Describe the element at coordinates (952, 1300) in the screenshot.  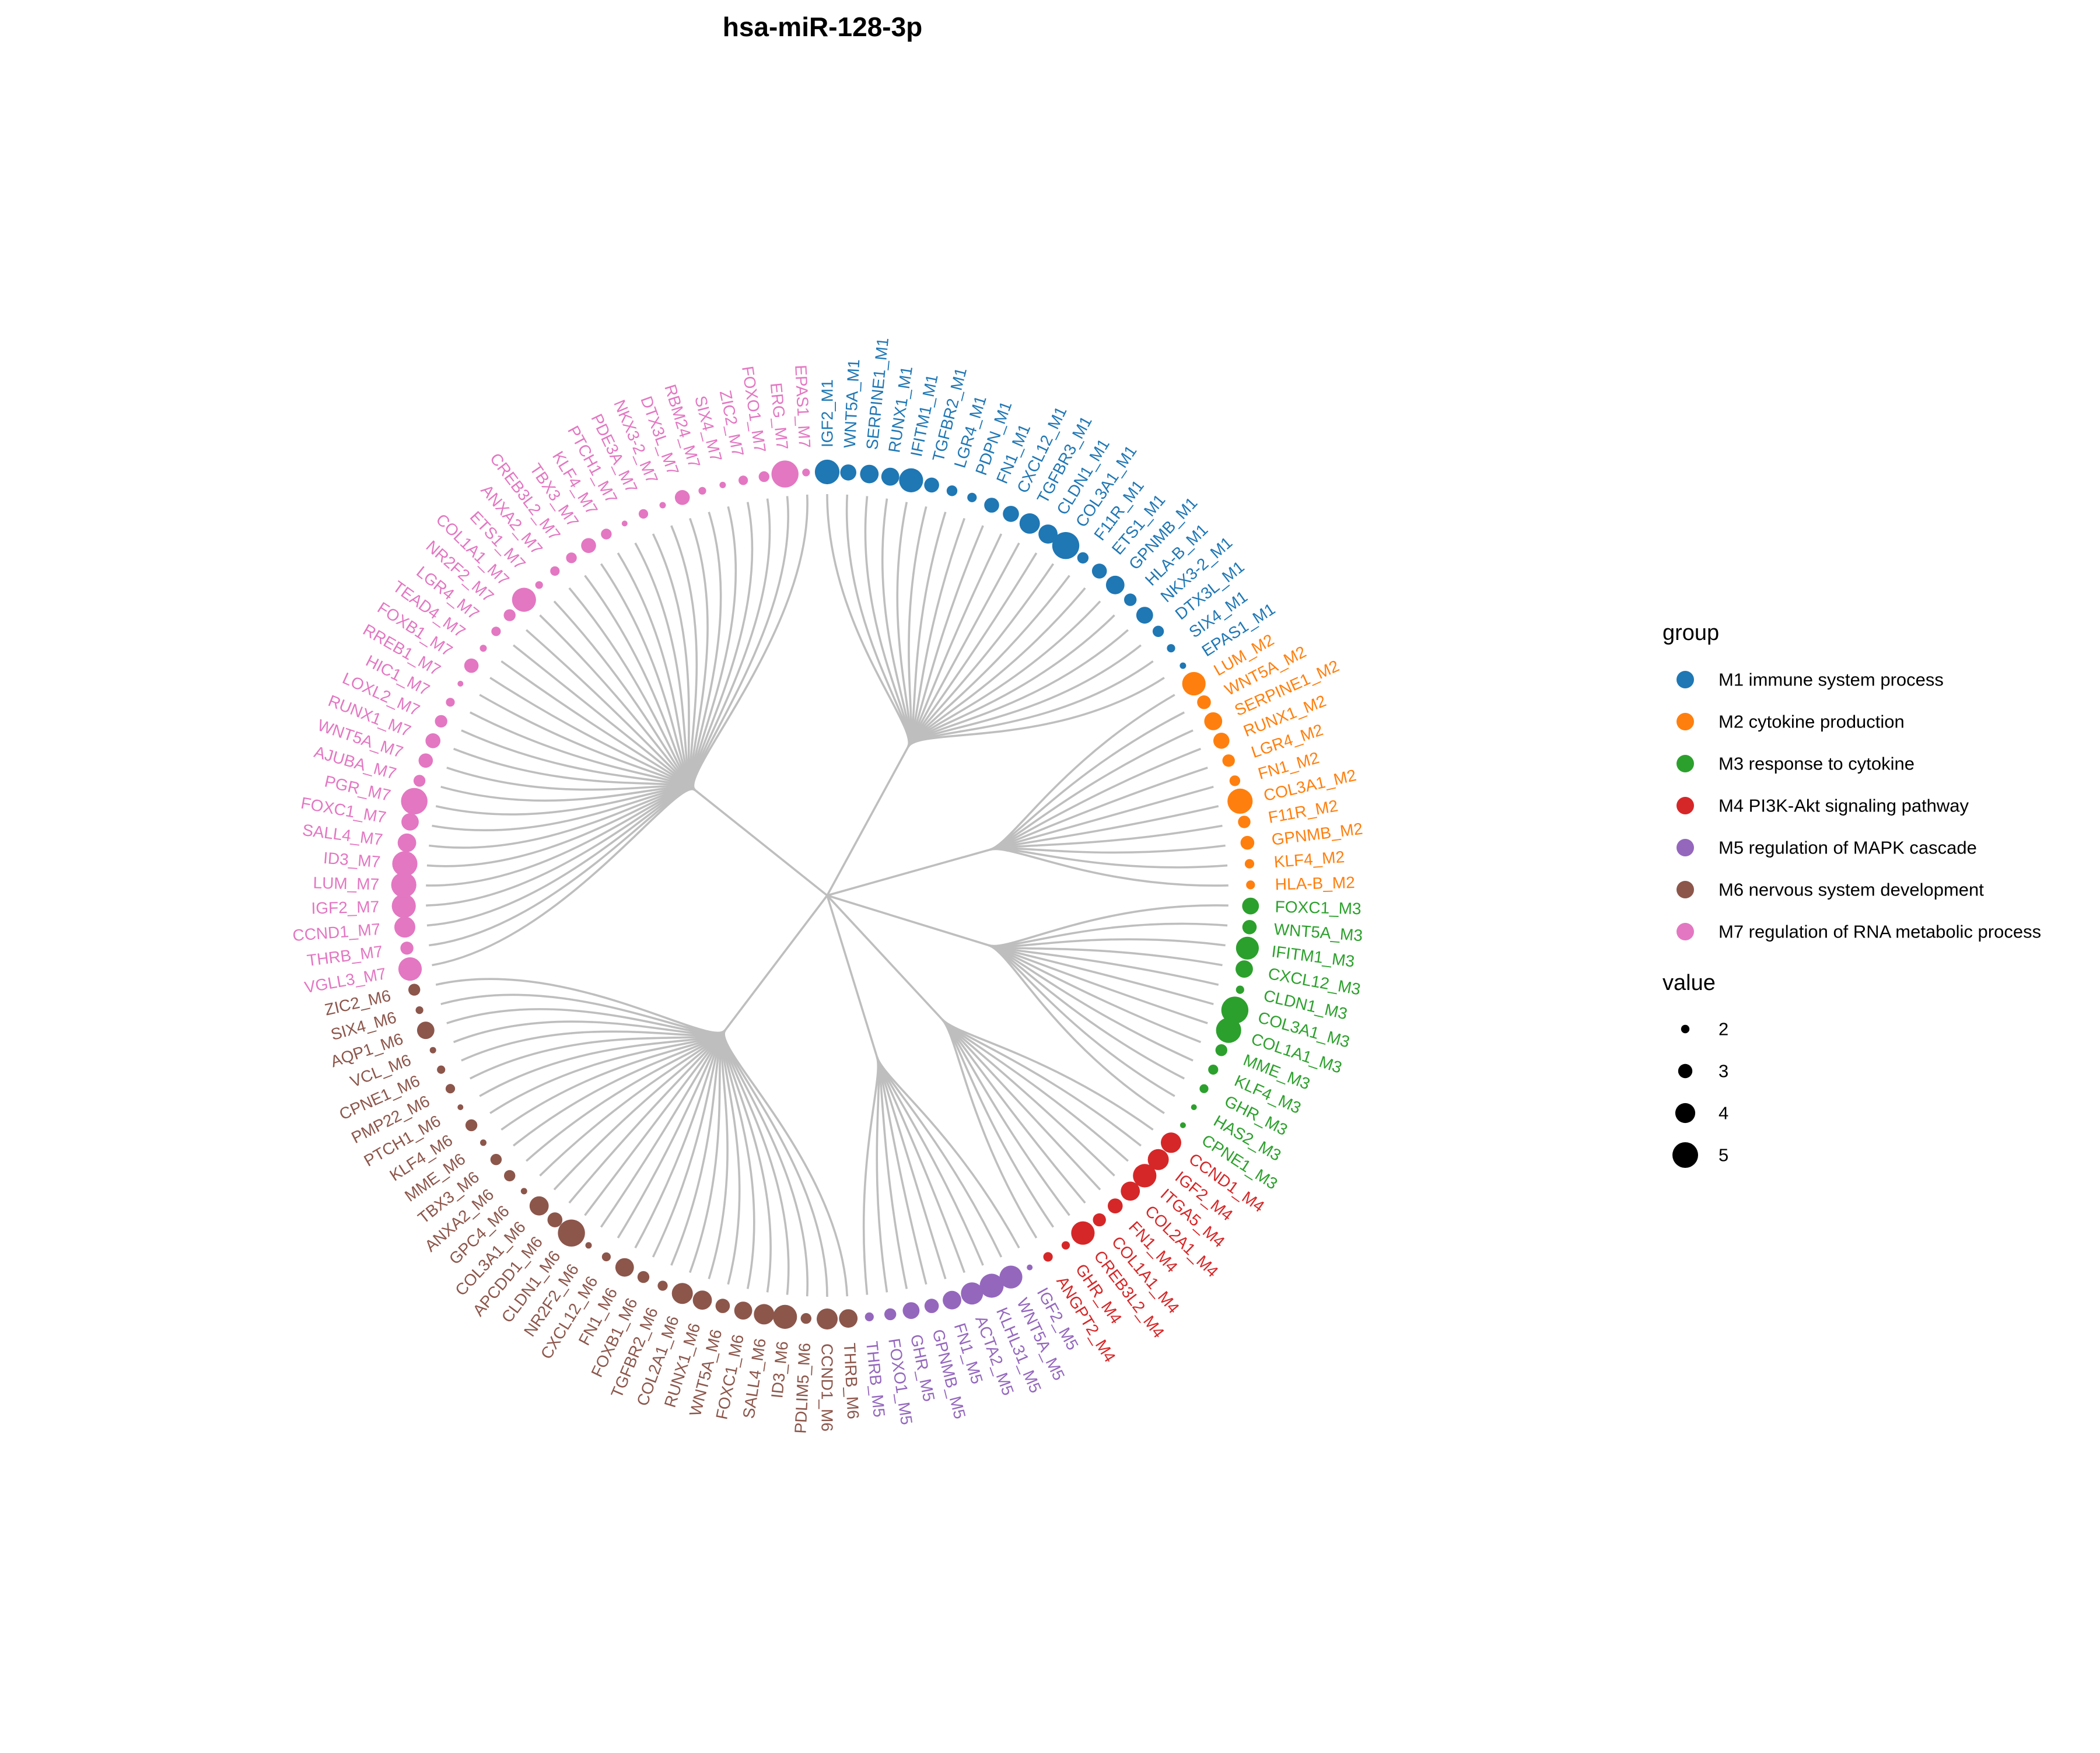
I see `point-fn1_m5` at that location.